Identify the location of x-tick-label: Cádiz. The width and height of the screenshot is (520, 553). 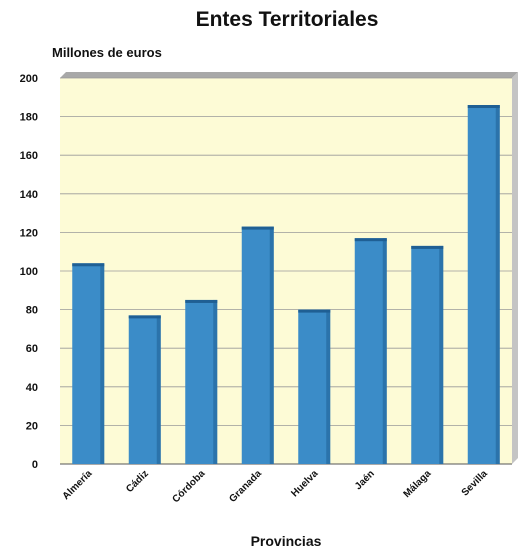
(137, 481).